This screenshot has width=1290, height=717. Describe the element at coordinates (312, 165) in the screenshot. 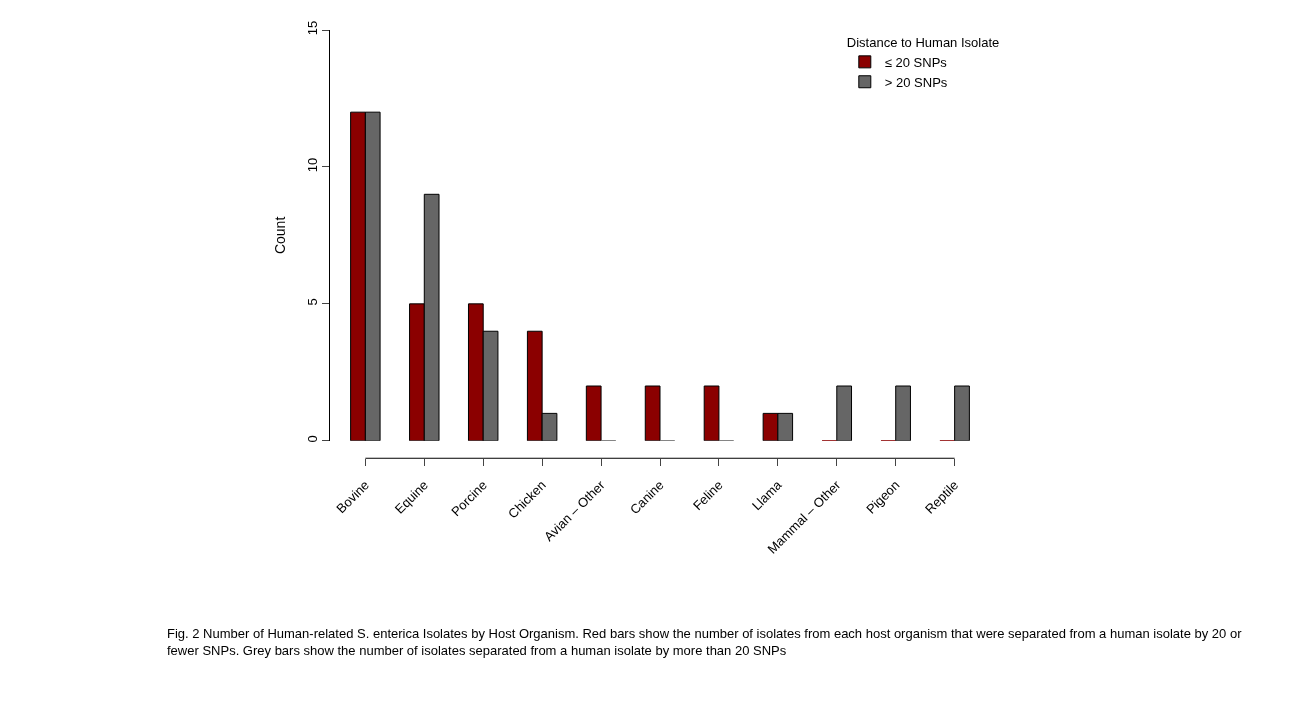

I see `y-tick-label: 10` at that location.